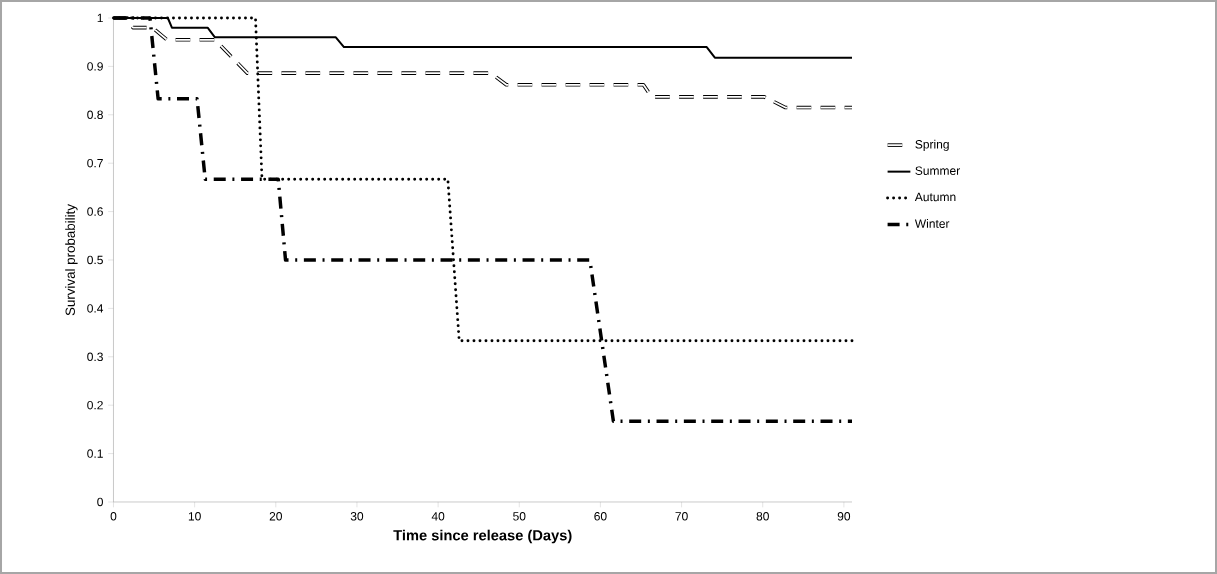  What do you see at coordinates (100, 18) in the screenshot?
I see `y-tick-label: 1` at bounding box center [100, 18].